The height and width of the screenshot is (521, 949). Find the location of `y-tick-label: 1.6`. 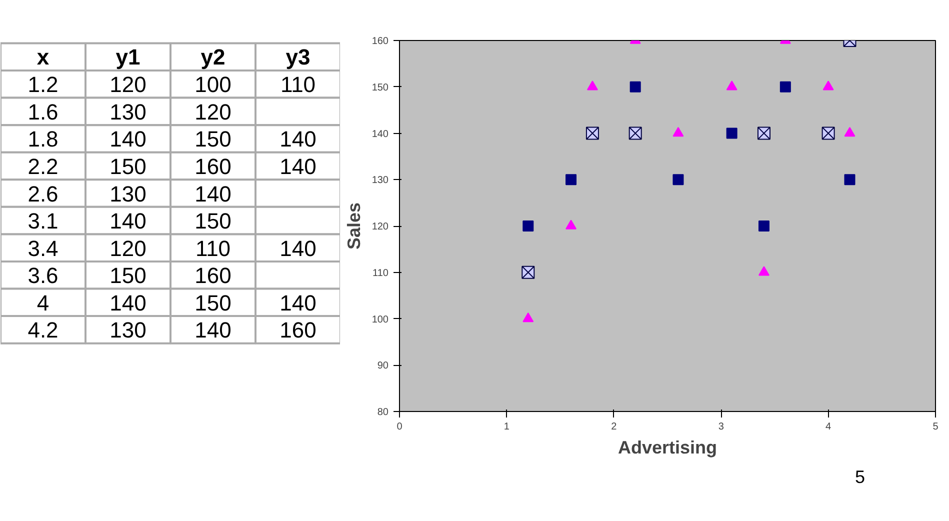

y-tick-label: 1.6 is located at coordinates (43, 111).